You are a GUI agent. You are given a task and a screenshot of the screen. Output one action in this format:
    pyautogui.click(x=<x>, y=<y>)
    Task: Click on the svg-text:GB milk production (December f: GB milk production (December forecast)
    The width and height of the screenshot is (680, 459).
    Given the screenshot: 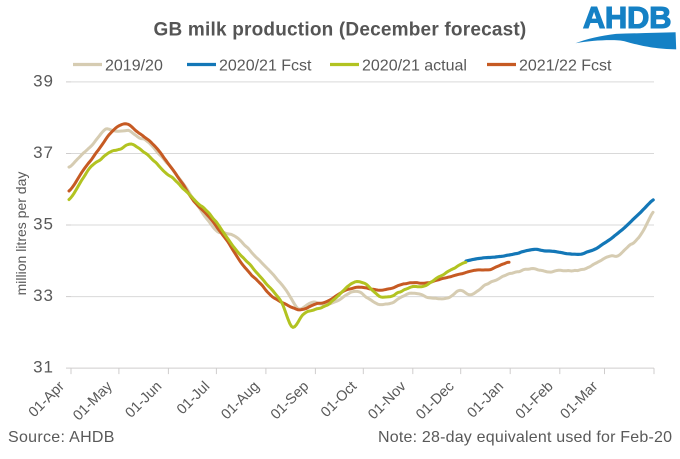 What is the action you would take?
    pyautogui.click(x=340, y=30)
    